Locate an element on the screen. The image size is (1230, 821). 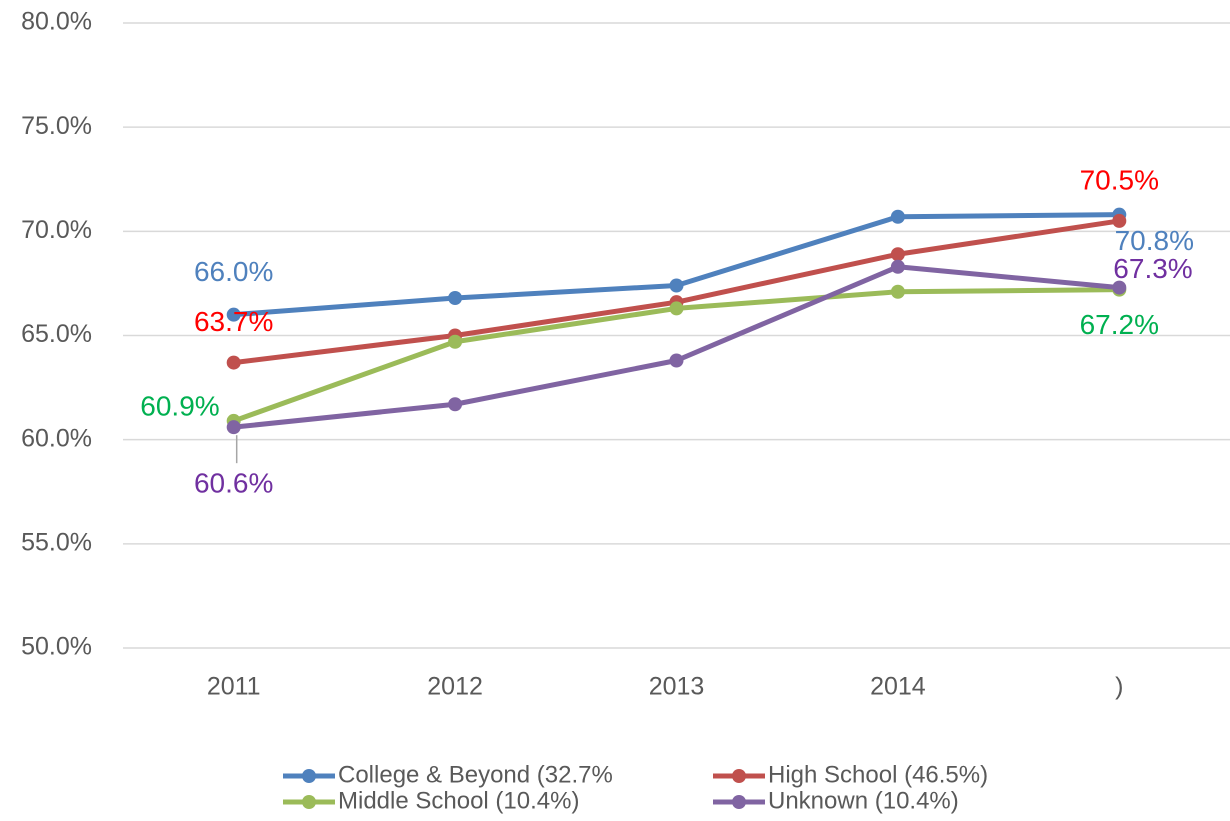
legend-label: Unknown (10.4%) is located at coordinates (863, 800).